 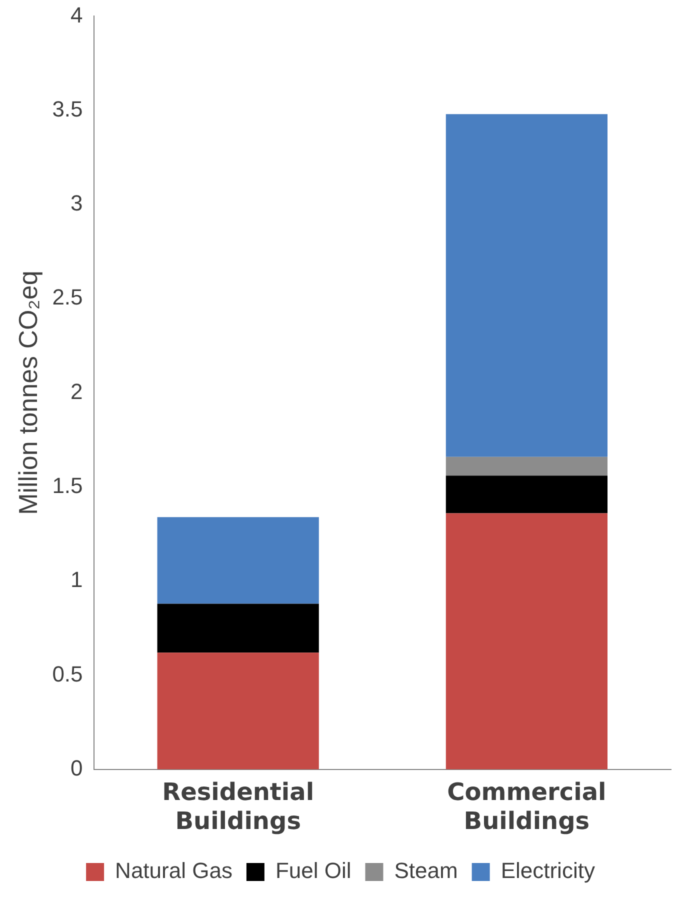 What do you see at coordinates (313, 871) in the screenshot?
I see `legend-label: Fuel Oil` at bounding box center [313, 871].